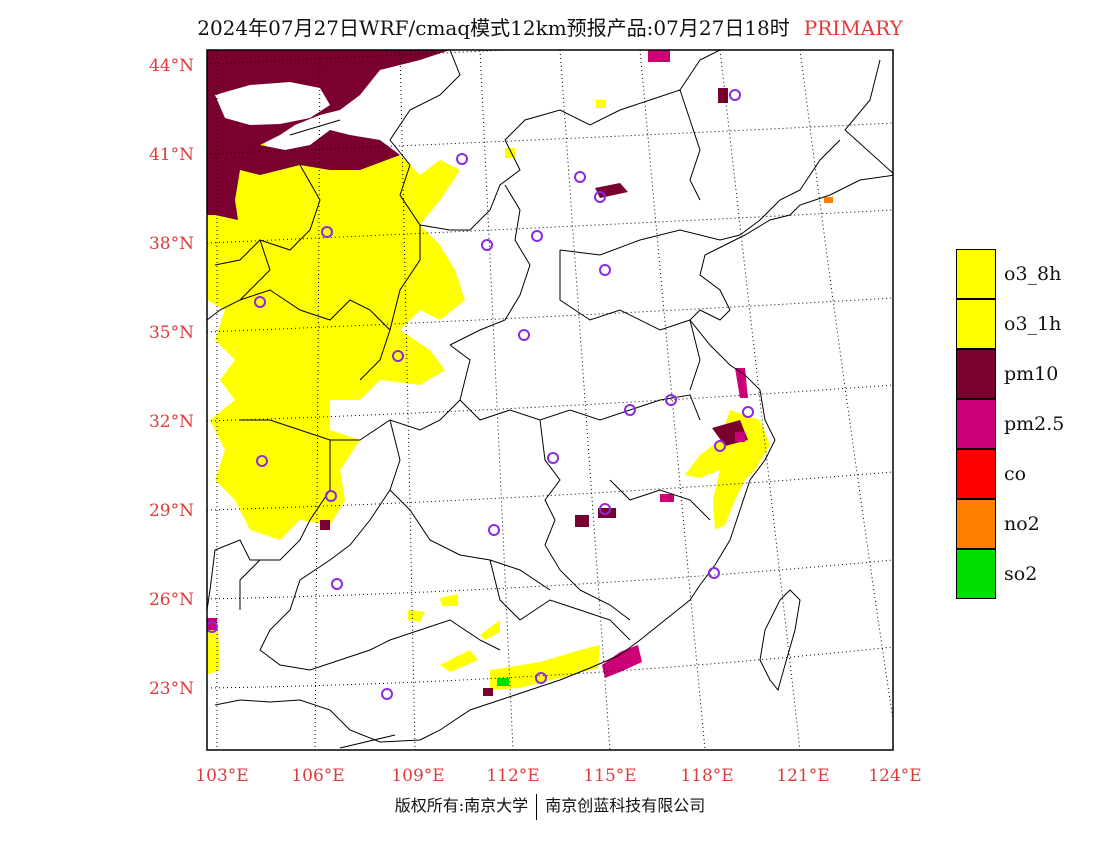 The height and width of the screenshot is (850, 1100). What do you see at coordinates (171, 66) in the screenshot?
I see `lat-label: 44°N` at bounding box center [171, 66].